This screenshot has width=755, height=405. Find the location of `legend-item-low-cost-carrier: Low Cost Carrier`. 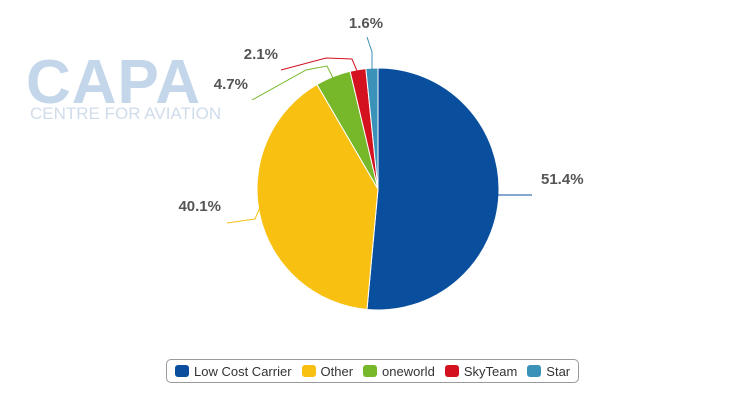

legend-item-low-cost-carrier: Low Cost Carrier is located at coordinates (233, 371).